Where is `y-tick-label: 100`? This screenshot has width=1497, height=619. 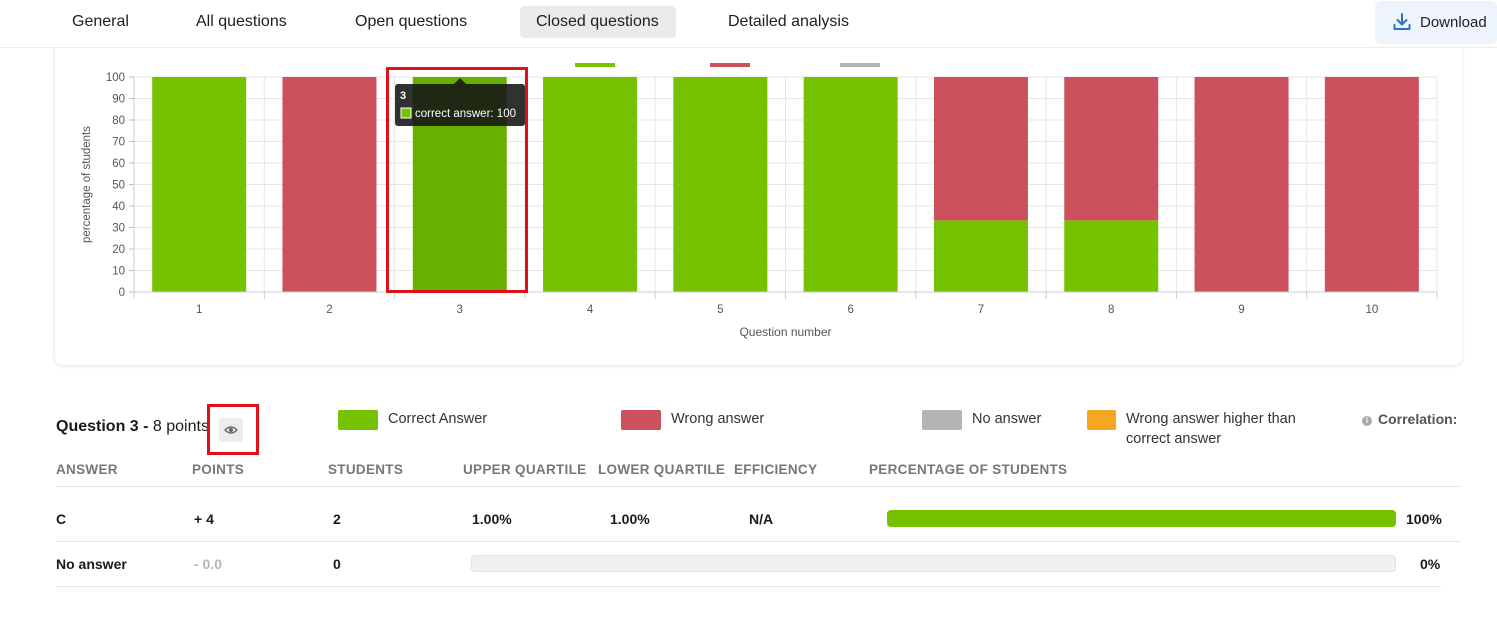
y-tick-label: 100 is located at coordinates (115, 78).